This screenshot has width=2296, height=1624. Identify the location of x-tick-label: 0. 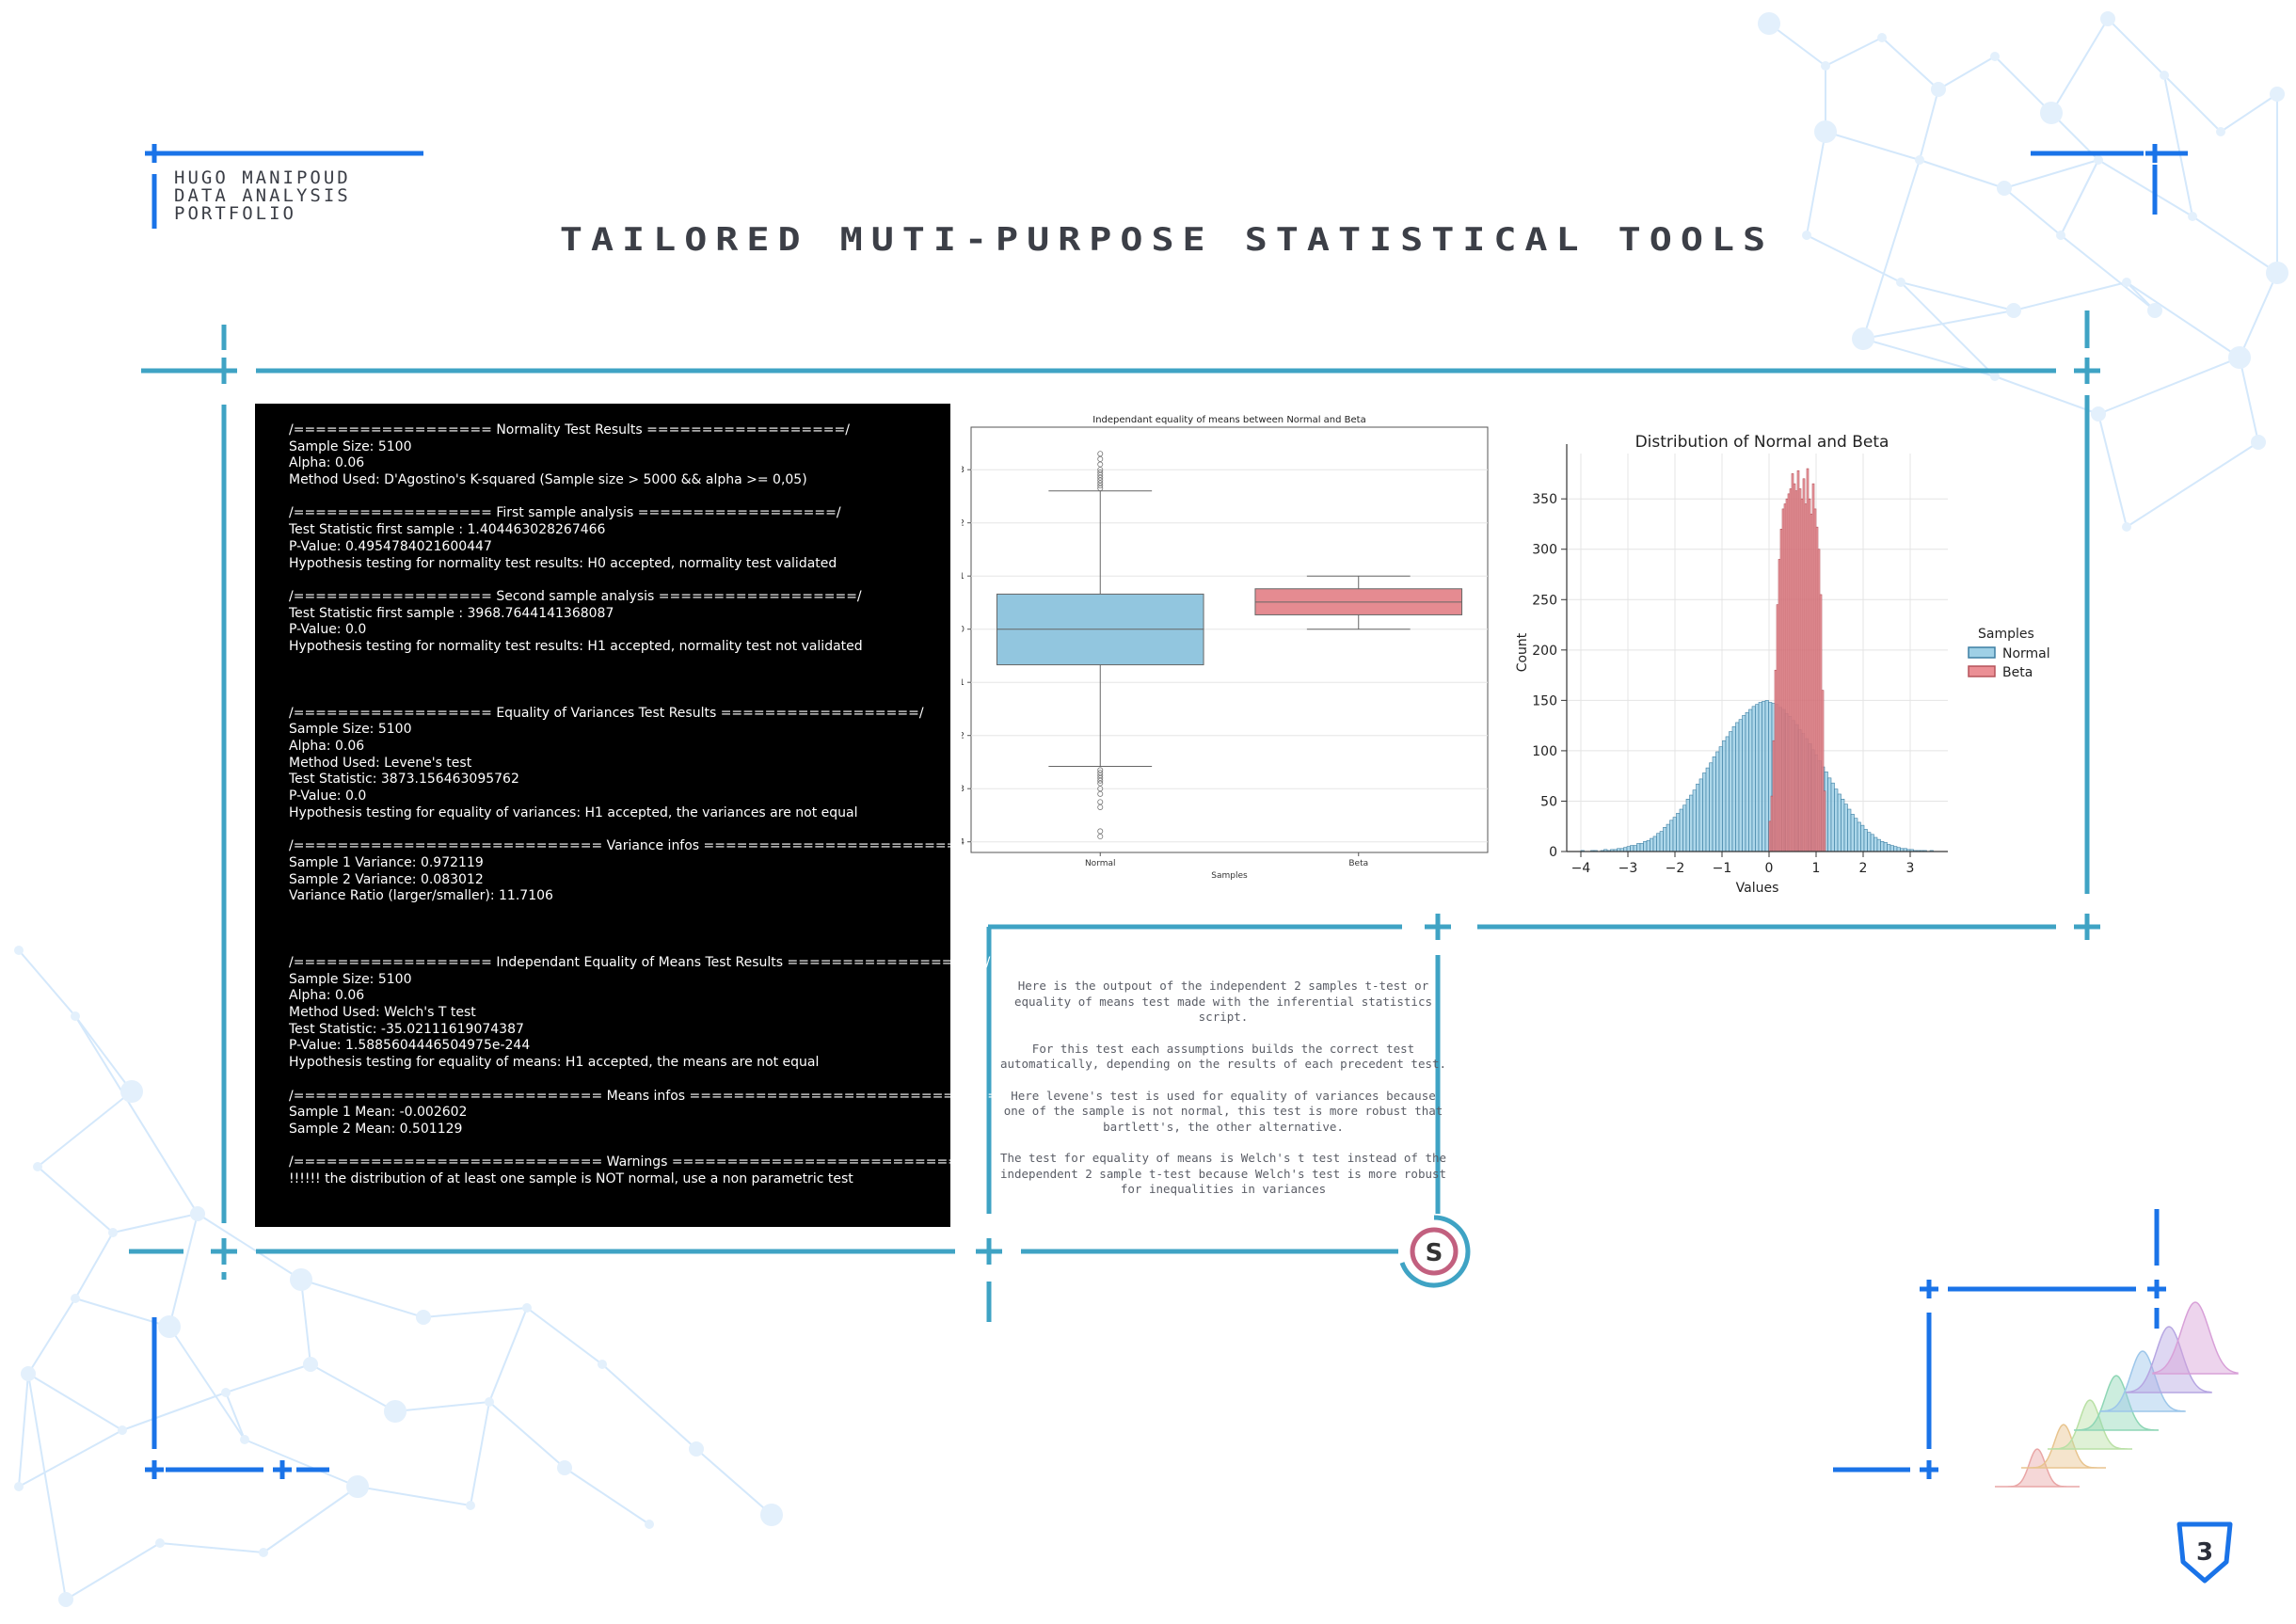
(1769, 868).